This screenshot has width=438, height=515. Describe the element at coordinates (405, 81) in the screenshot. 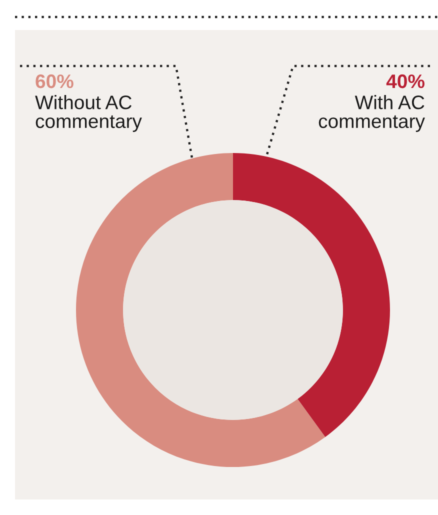

I see `data-label: 40%` at that location.